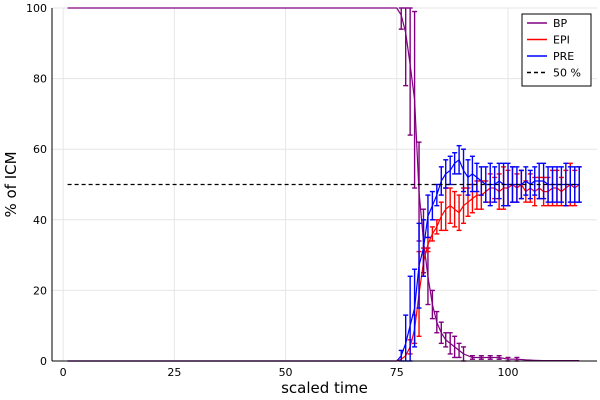  What do you see at coordinates (63, 372) in the screenshot?
I see `x-tick-label: 0` at bounding box center [63, 372].